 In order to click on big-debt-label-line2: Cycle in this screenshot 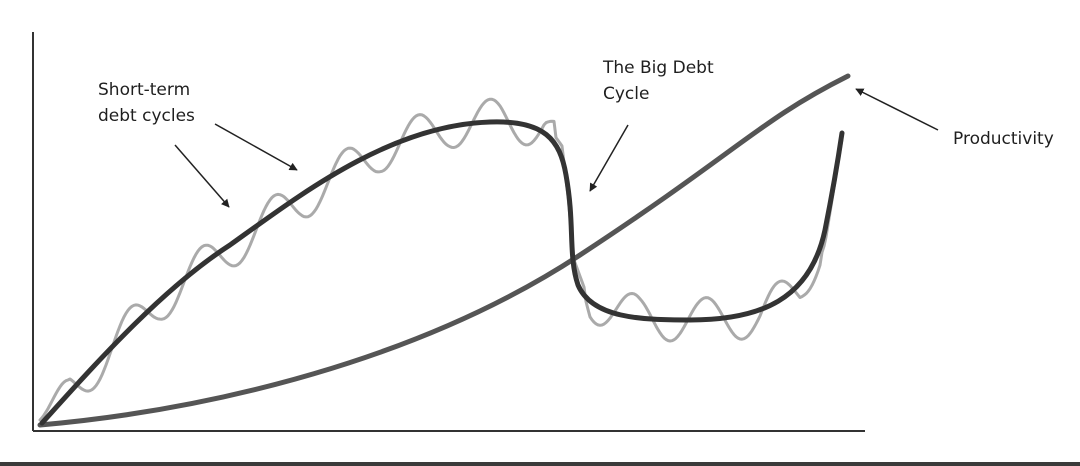, I will do `click(626, 94)`.